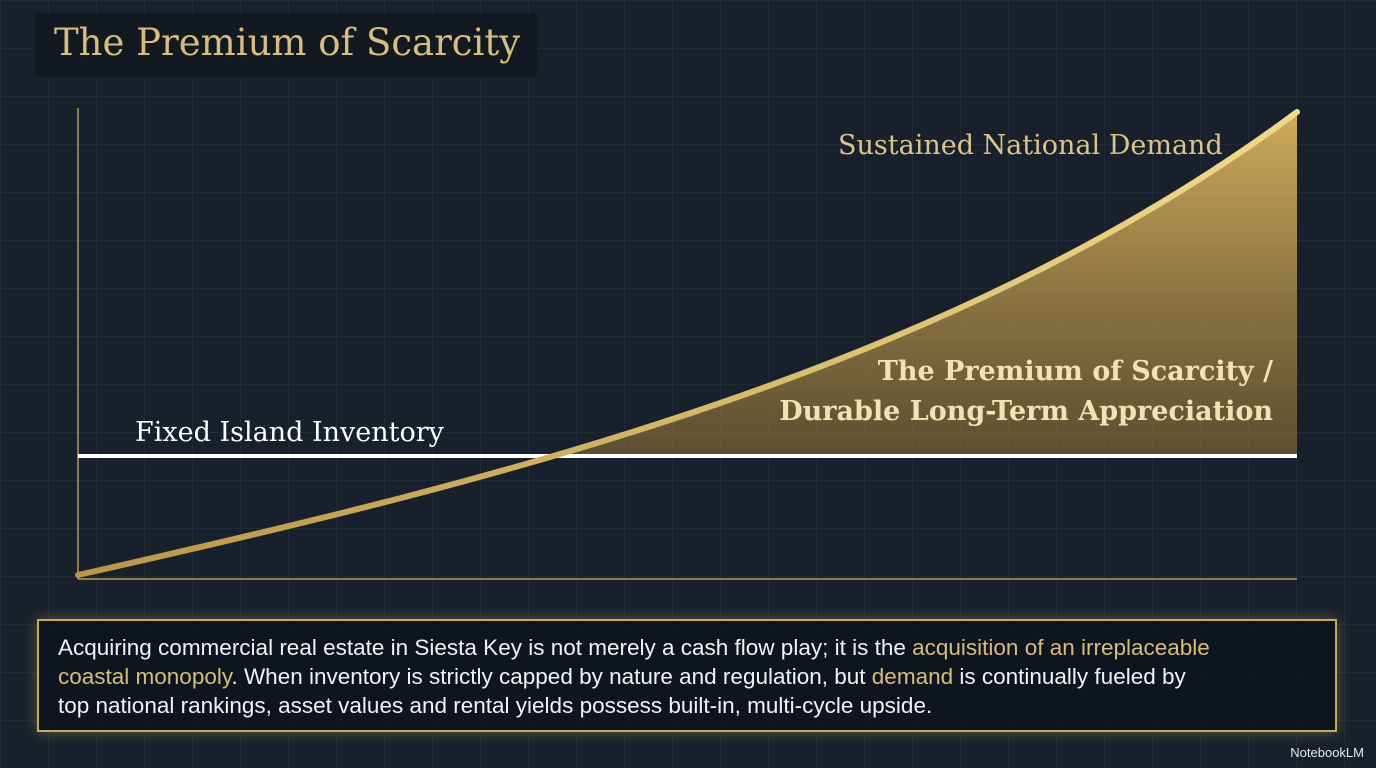  What do you see at coordinates (1069, 676) in the screenshot?
I see `body-text: is continually fueled by` at bounding box center [1069, 676].